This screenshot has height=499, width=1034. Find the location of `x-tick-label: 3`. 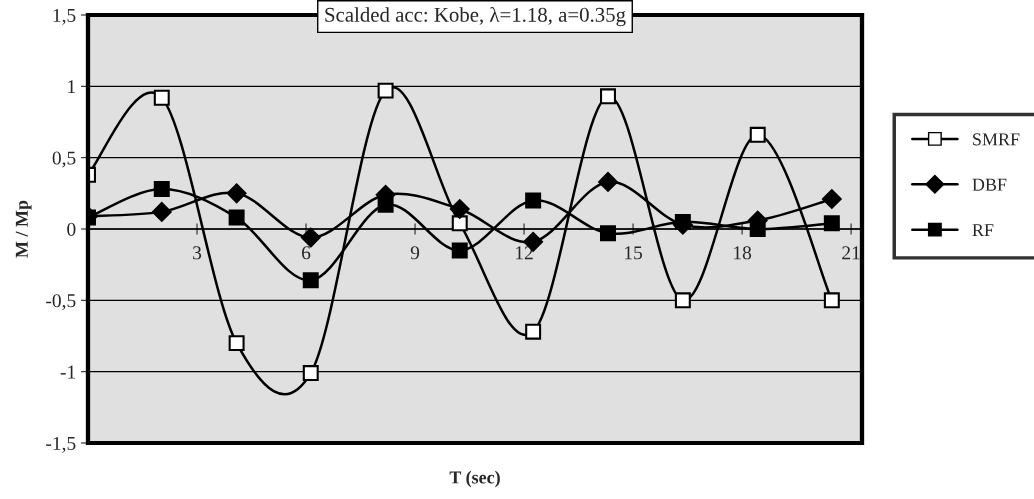

x-tick-label: 3 is located at coordinates (197, 253).